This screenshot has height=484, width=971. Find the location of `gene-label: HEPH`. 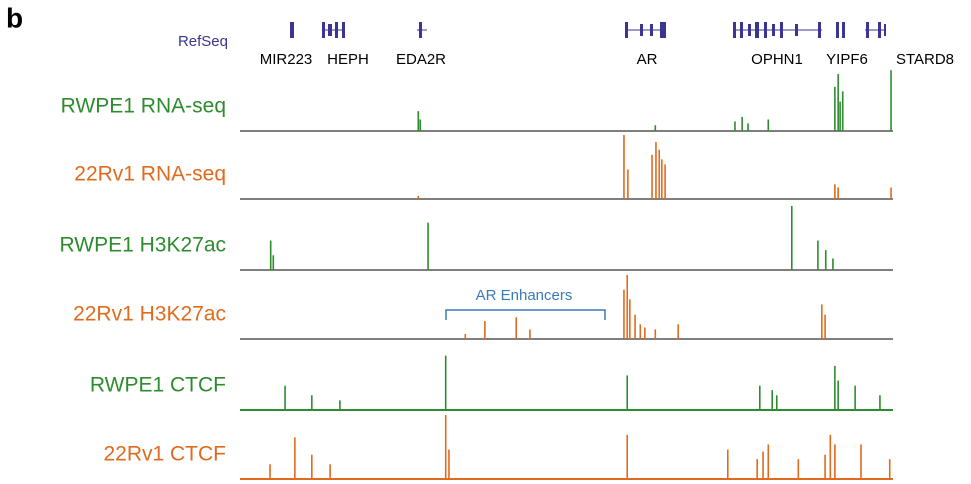

gene-label: HEPH is located at coordinates (348, 59).